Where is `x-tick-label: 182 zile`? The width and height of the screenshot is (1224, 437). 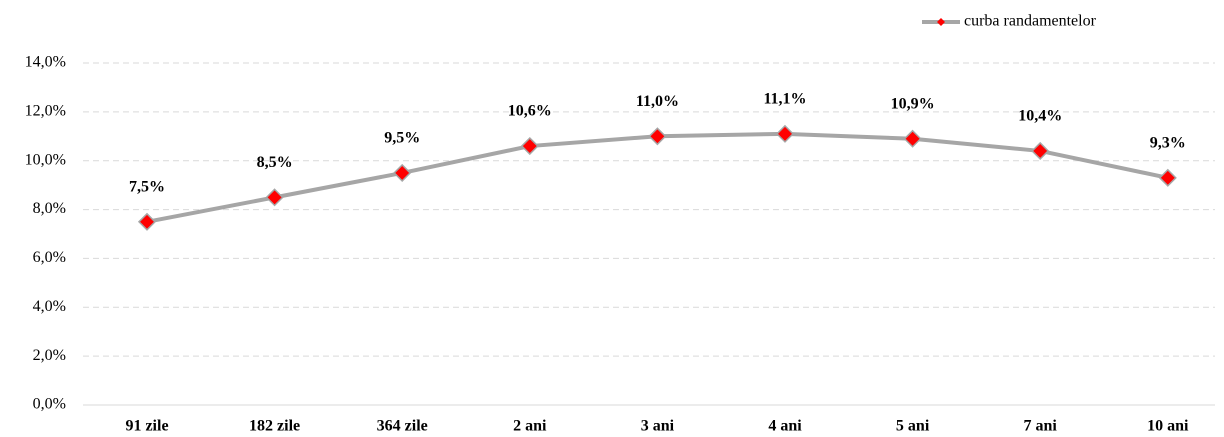
x-tick-label: 182 zile is located at coordinates (274, 426).